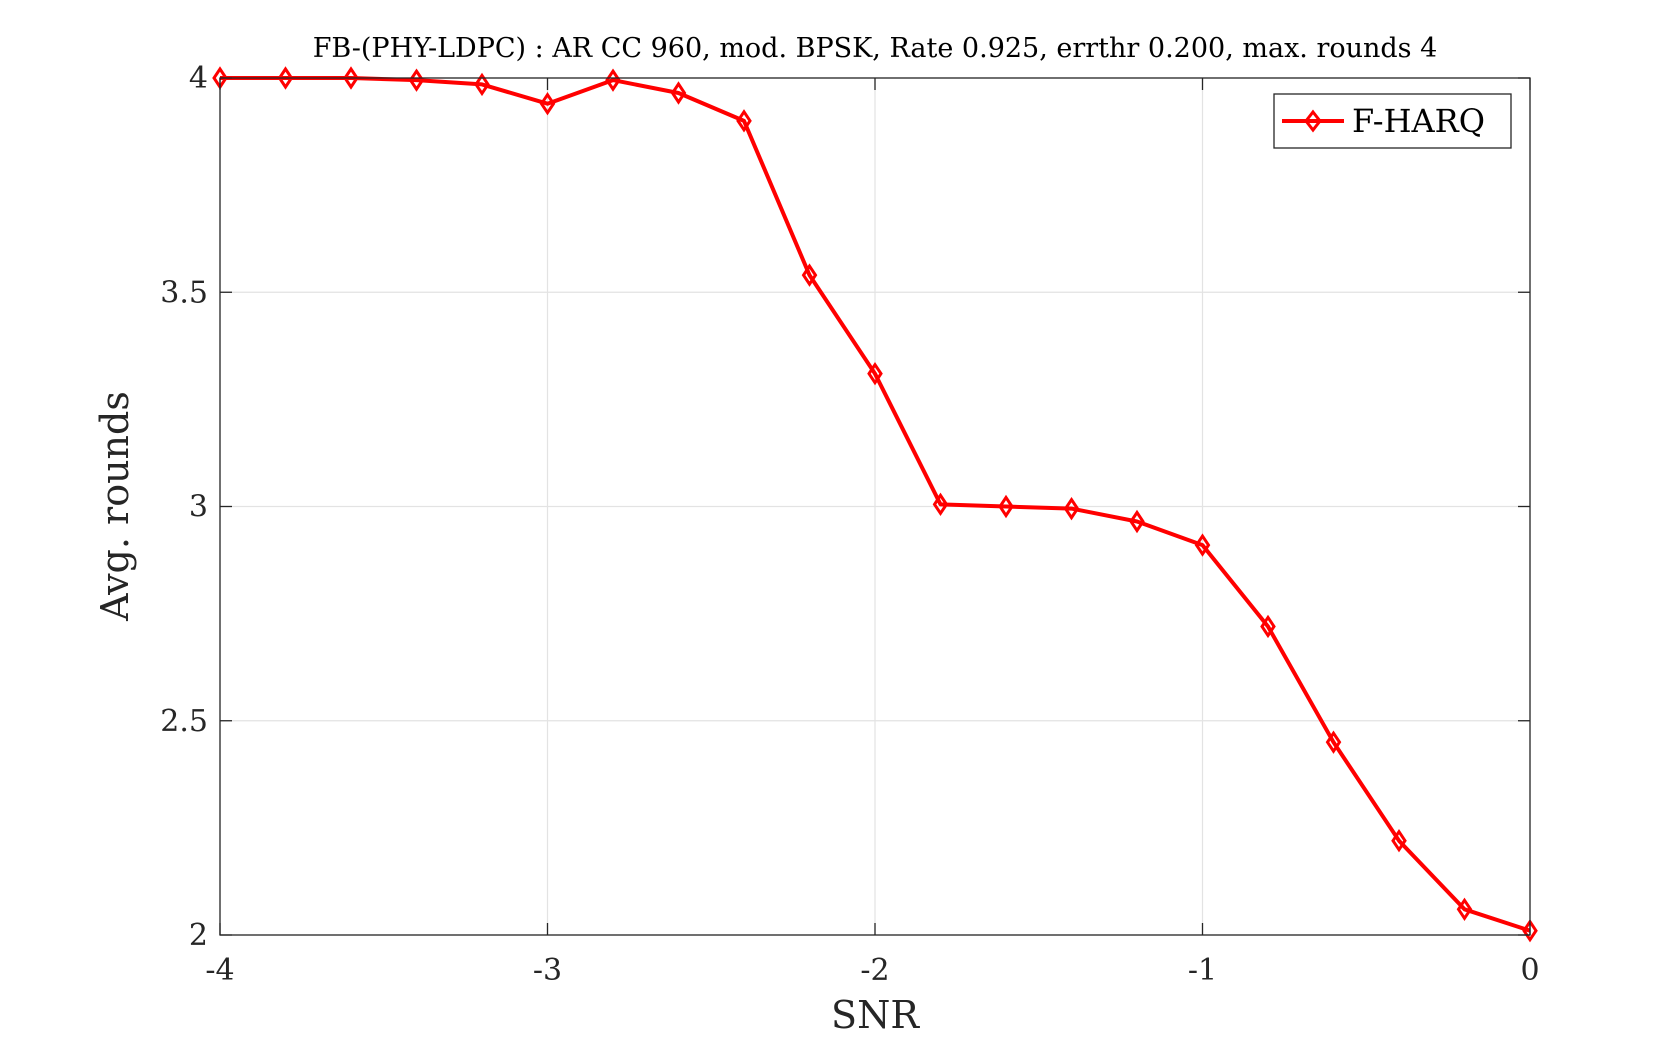 The width and height of the screenshot is (1667, 1047). I want to click on y-tick-label: 3.5, so click(184, 292).